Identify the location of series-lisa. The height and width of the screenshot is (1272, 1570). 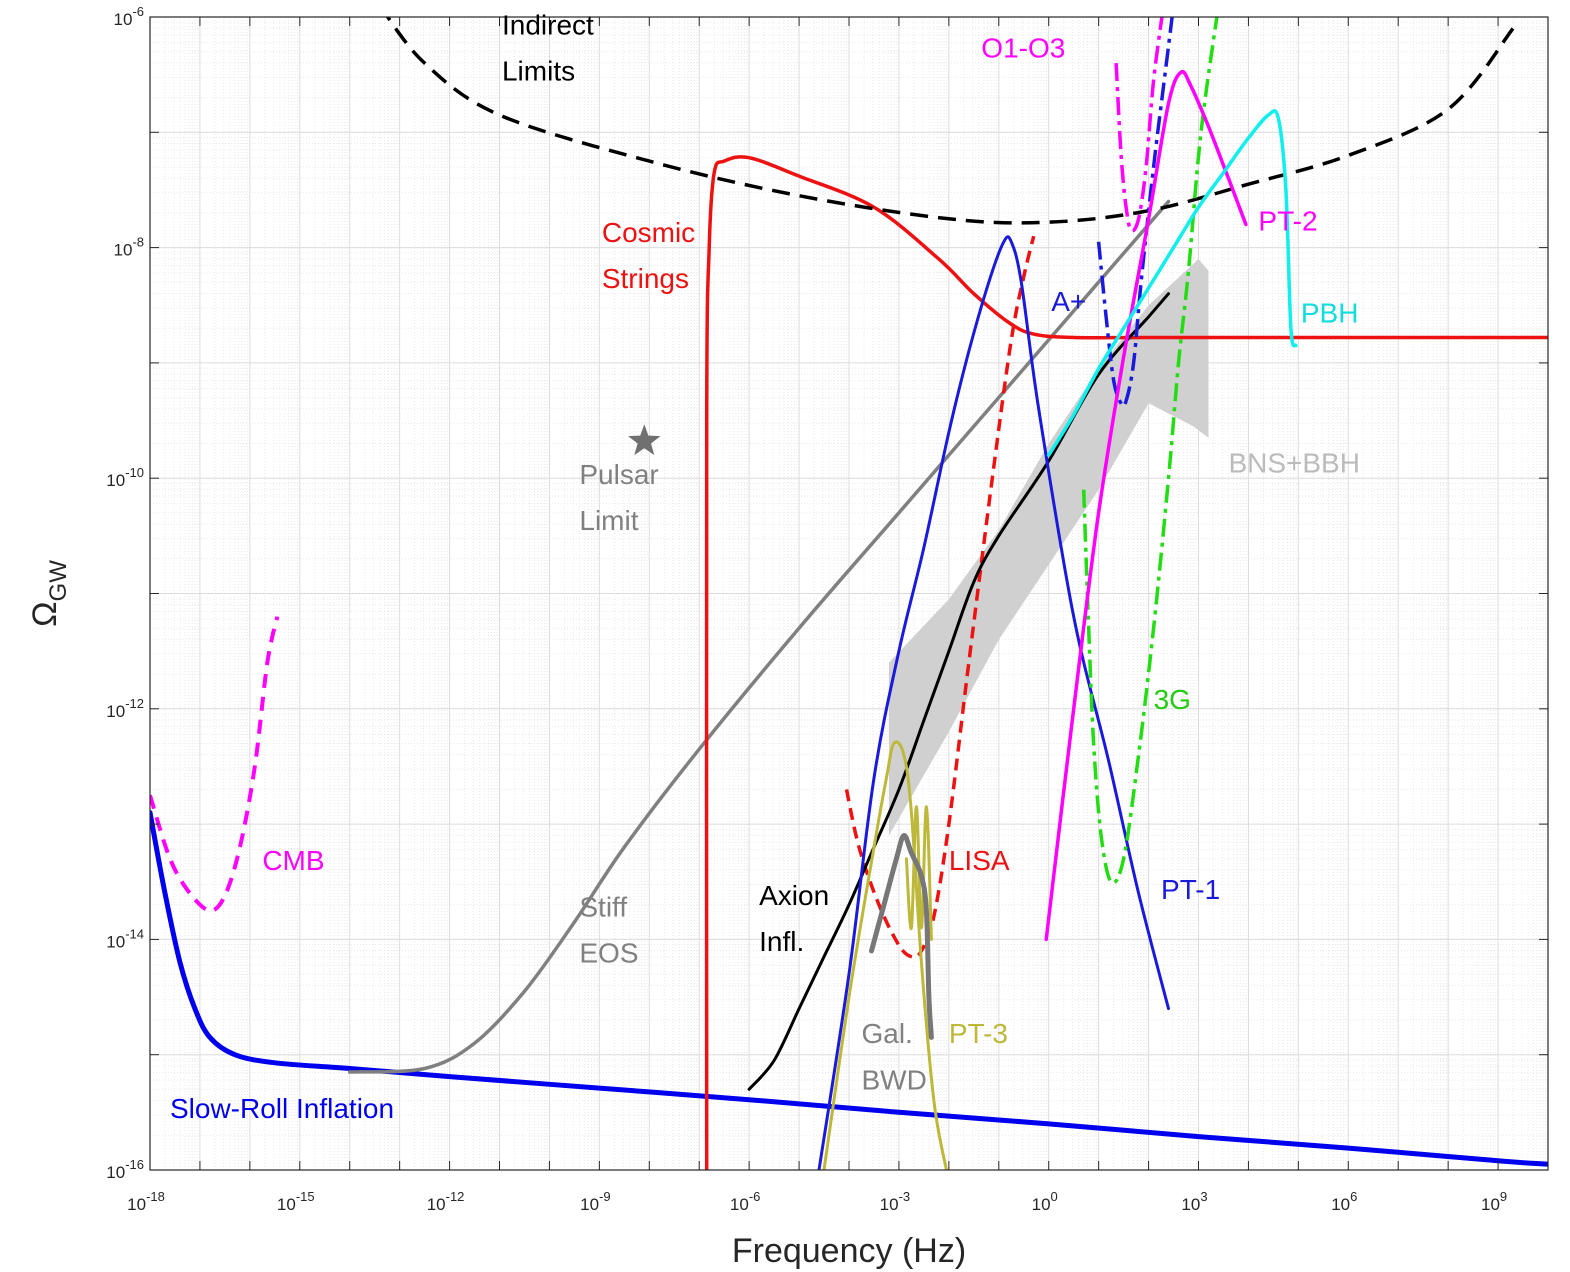
(940, 597).